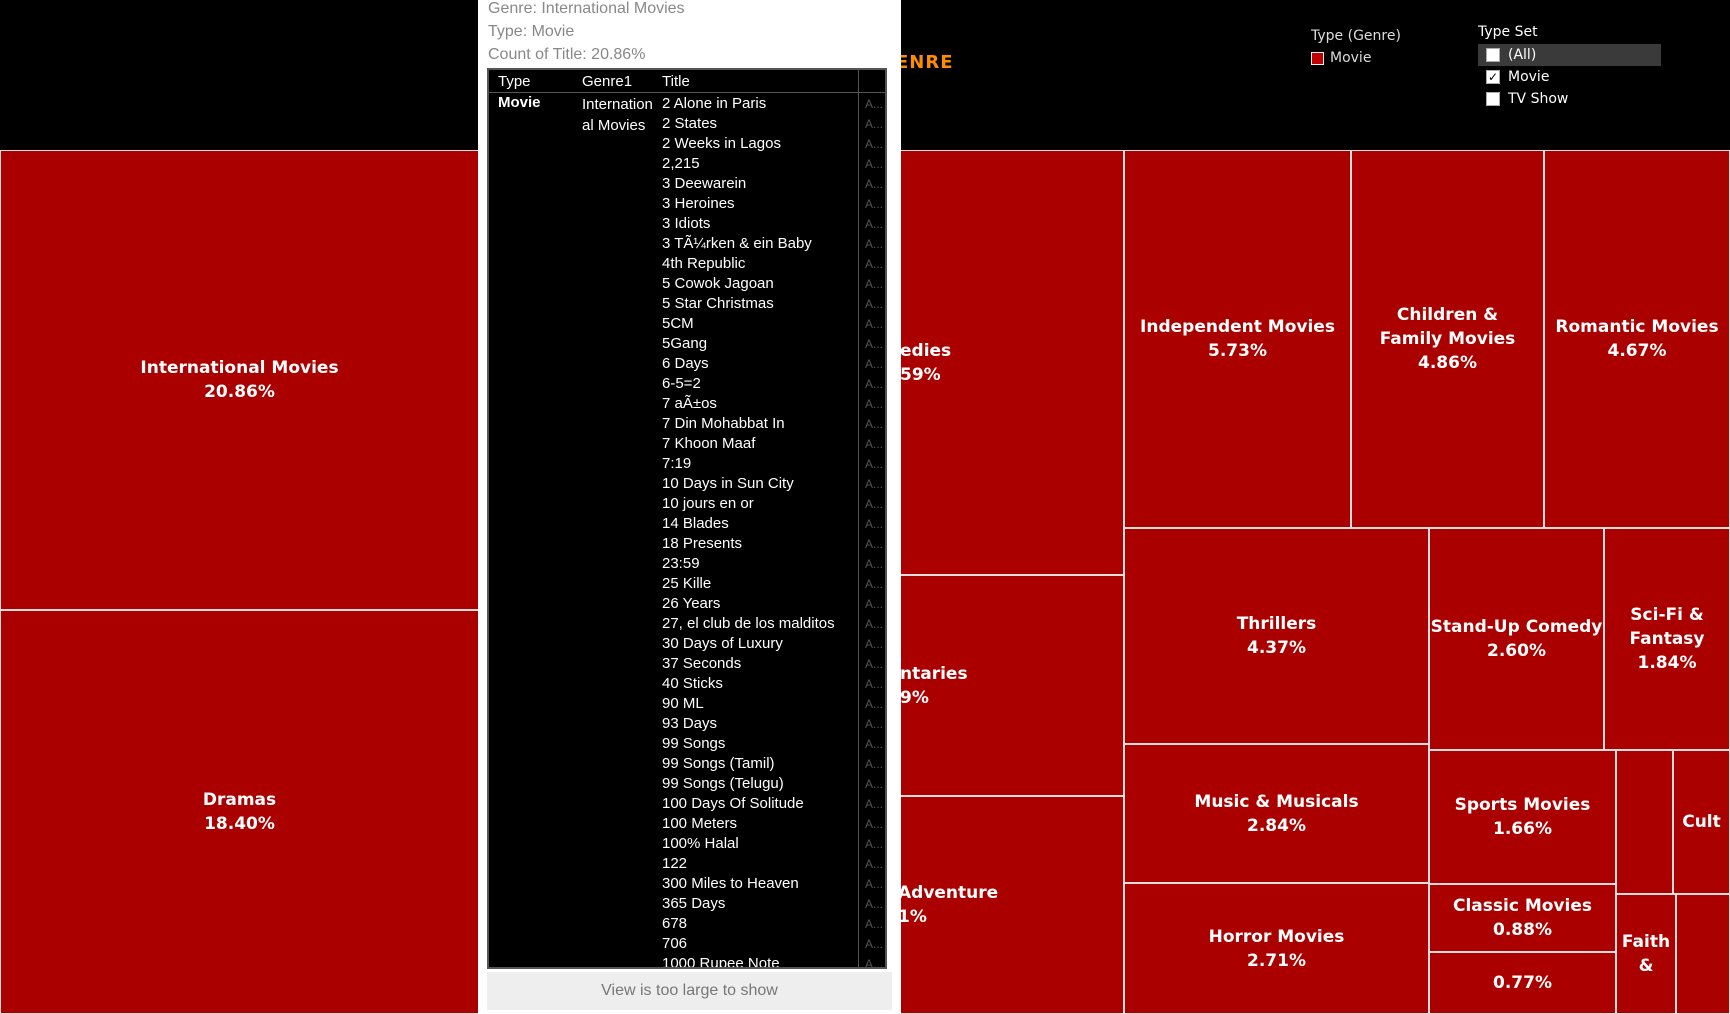 This screenshot has height=1014, width=1730. Describe the element at coordinates (239, 812) in the screenshot. I see `treemap-cell-dramas: Dramas 18.40%` at that location.